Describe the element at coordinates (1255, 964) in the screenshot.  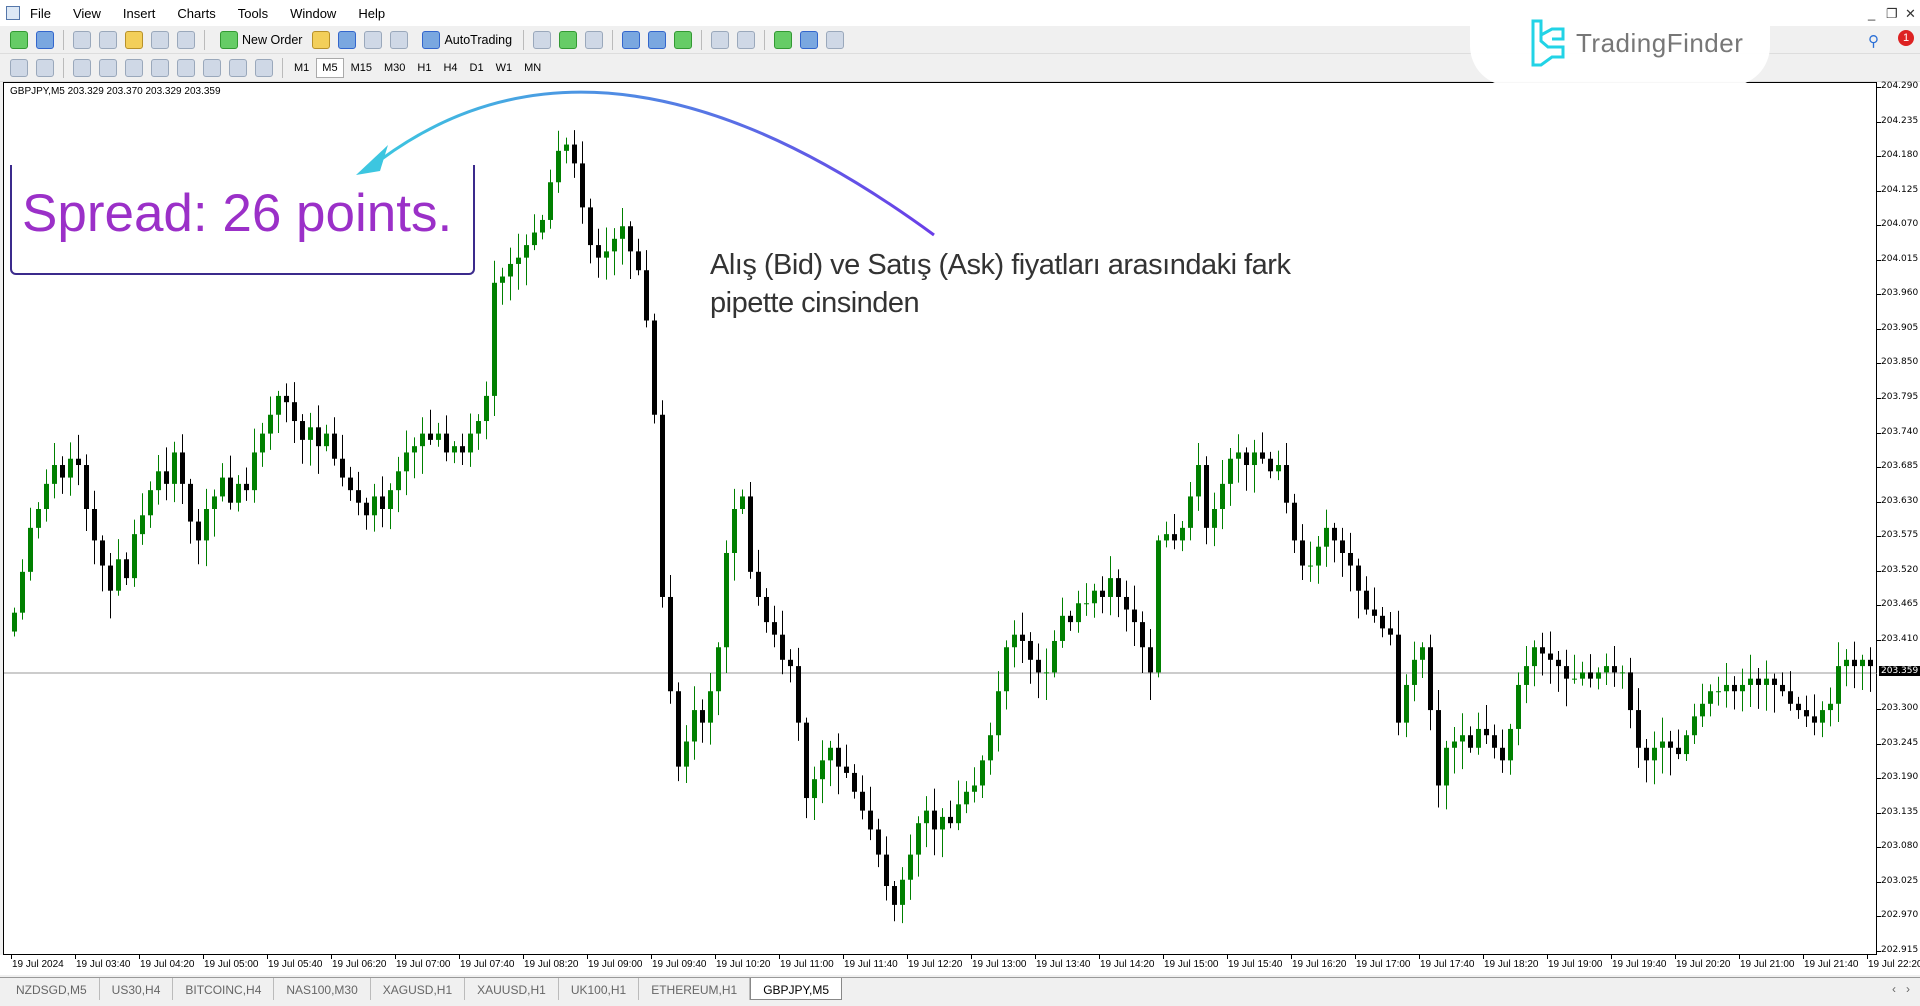
I see `time-label: 19 Jul 15:40` at that location.